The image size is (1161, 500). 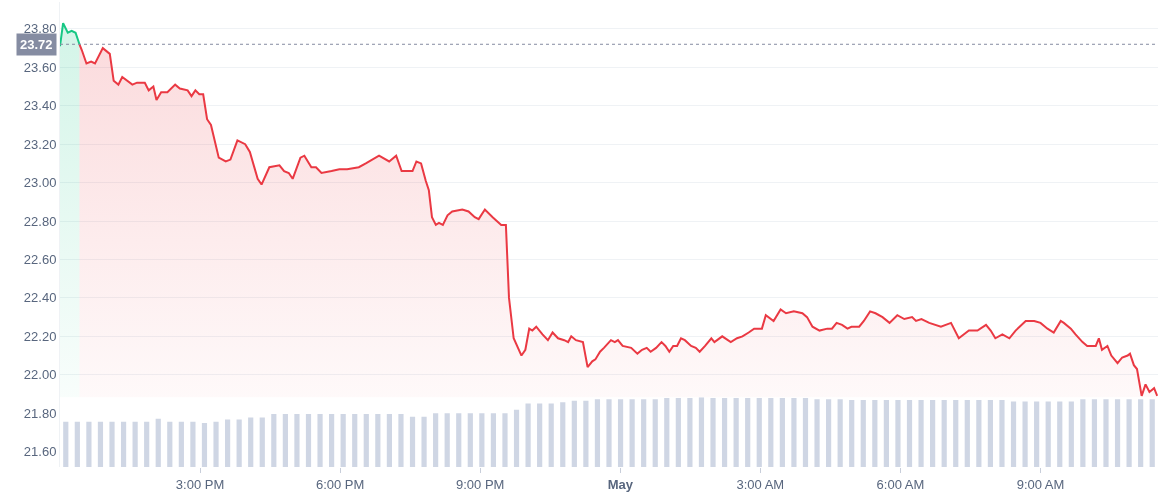 I want to click on y-tick-label: 22.60, so click(x=40, y=260).